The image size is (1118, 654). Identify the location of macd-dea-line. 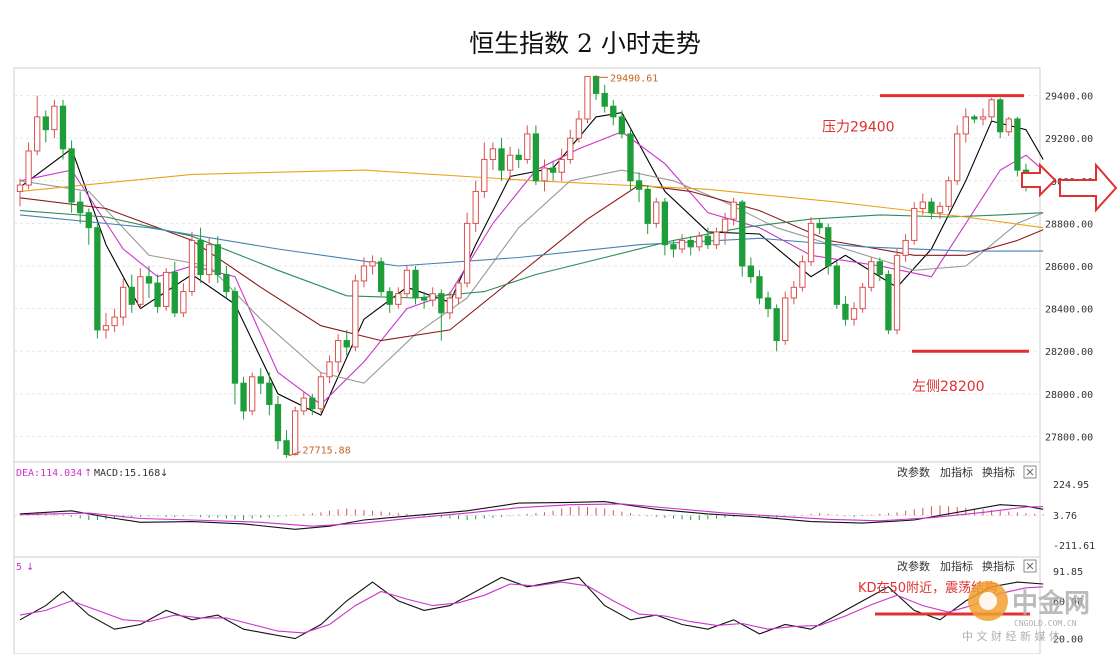
(531, 515).